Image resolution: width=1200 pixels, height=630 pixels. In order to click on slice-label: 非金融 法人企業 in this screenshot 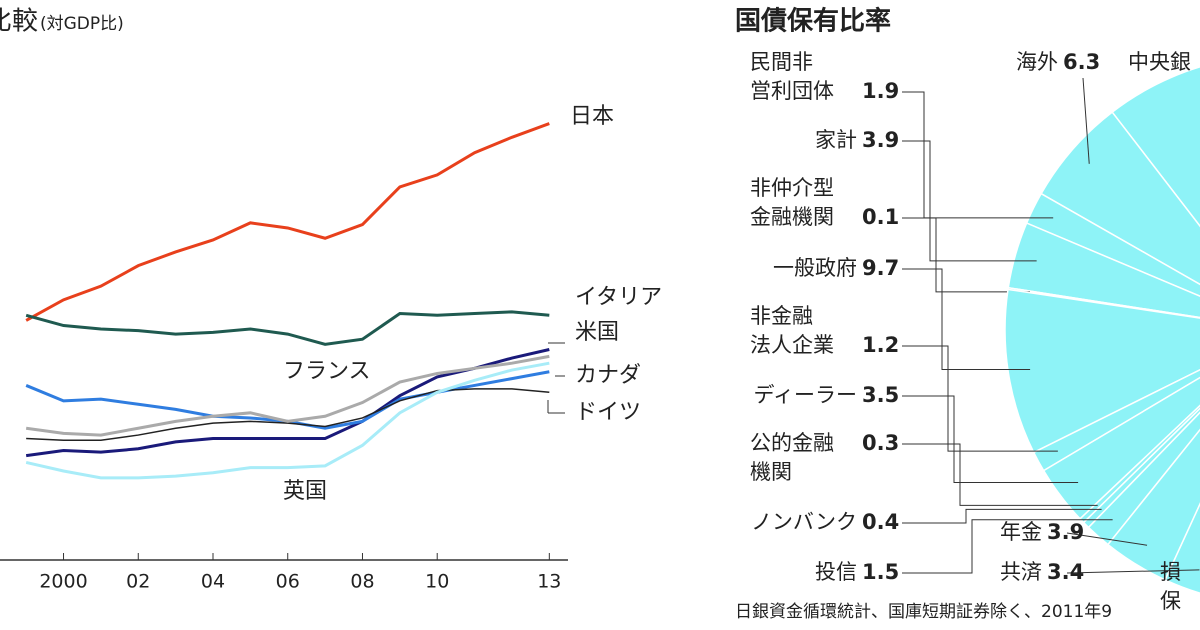, I will do `click(792, 330)`.